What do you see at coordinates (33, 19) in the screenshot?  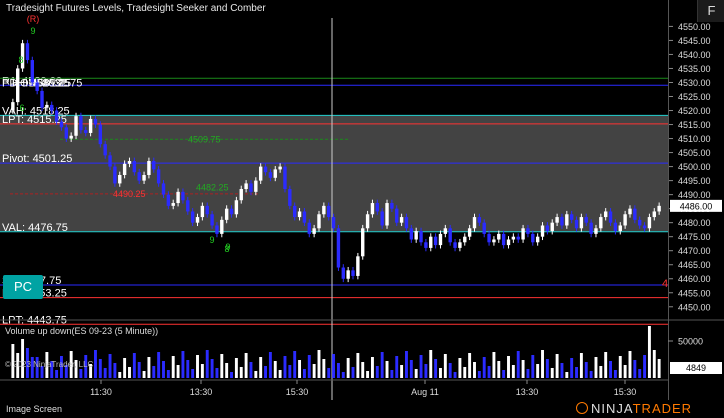 I see `seeker-mark: (R)` at bounding box center [33, 19].